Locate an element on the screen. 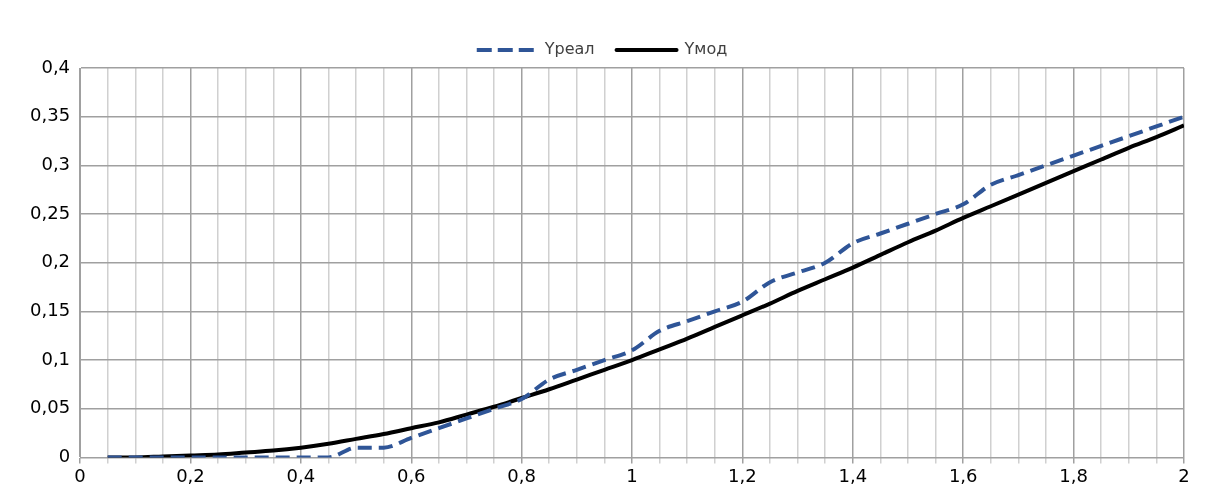 The width and height of the screenshot is (1212, 501). y-tick-label: 0,15 is located at coordinates (50, 310).